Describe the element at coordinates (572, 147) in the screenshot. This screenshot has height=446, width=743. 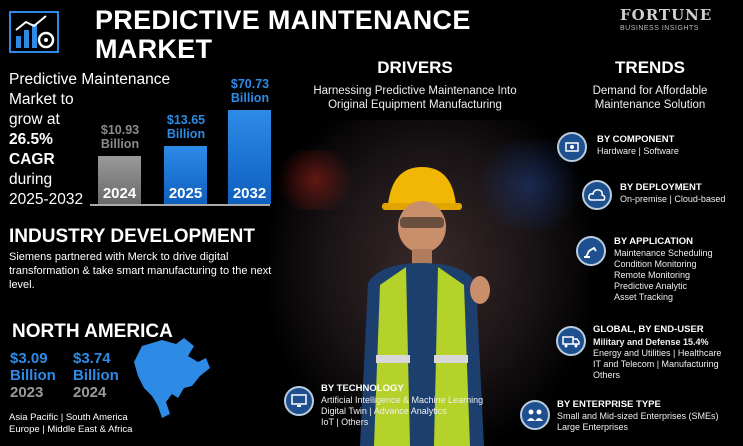
I see `component-icon` at that location.